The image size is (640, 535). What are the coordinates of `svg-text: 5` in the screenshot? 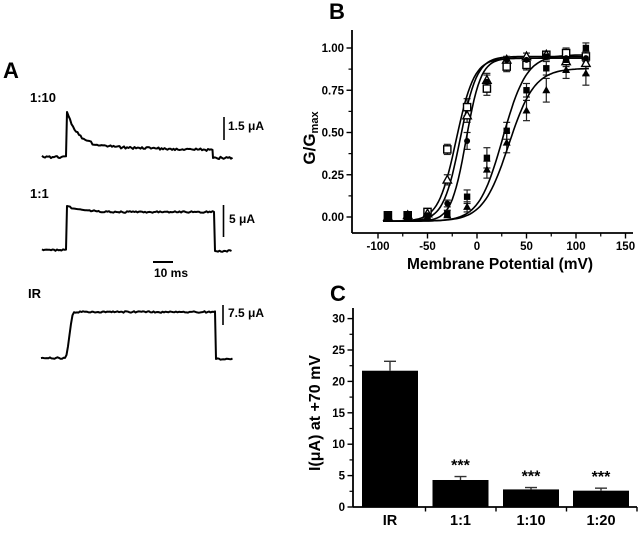 It's located at (342, 477).